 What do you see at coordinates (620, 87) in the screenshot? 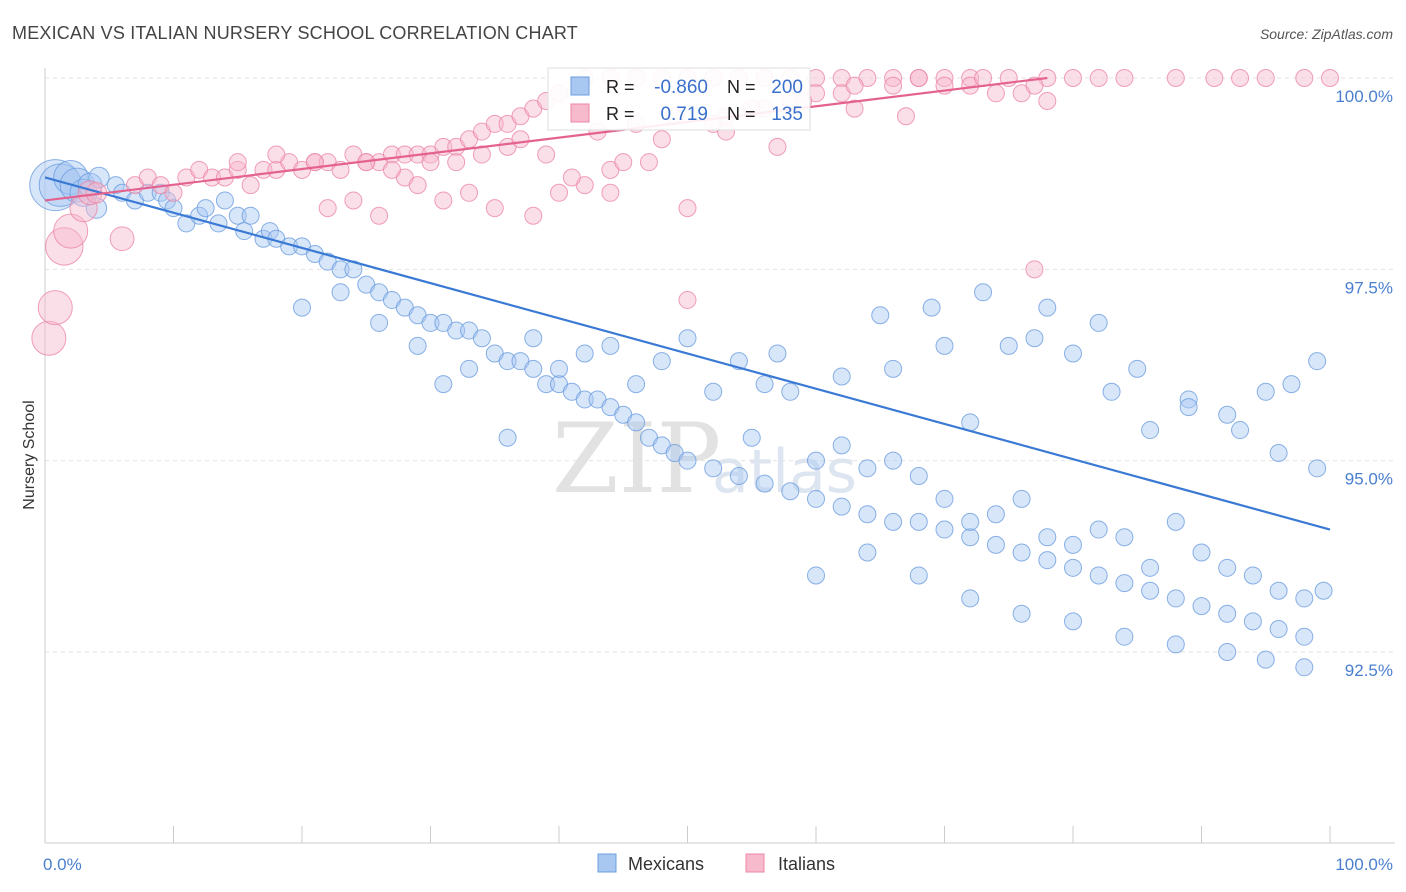
I see `legend-r-label-mexicans: R =` at bounding box center [620, 87].